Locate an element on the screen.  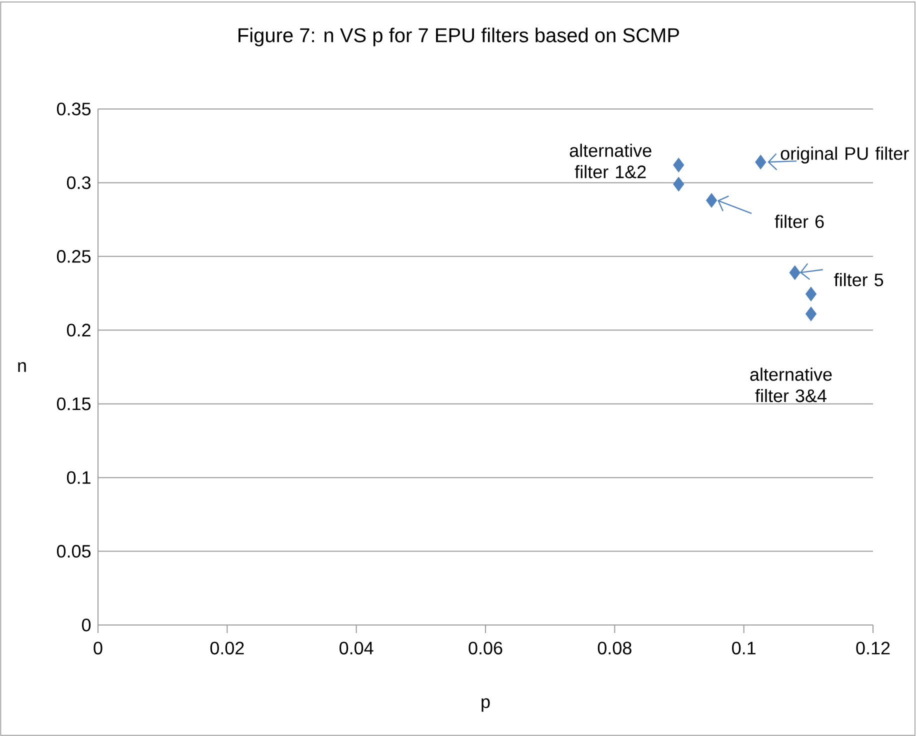
x-tick-label: 0.06 is located at coordinates (485, 648).